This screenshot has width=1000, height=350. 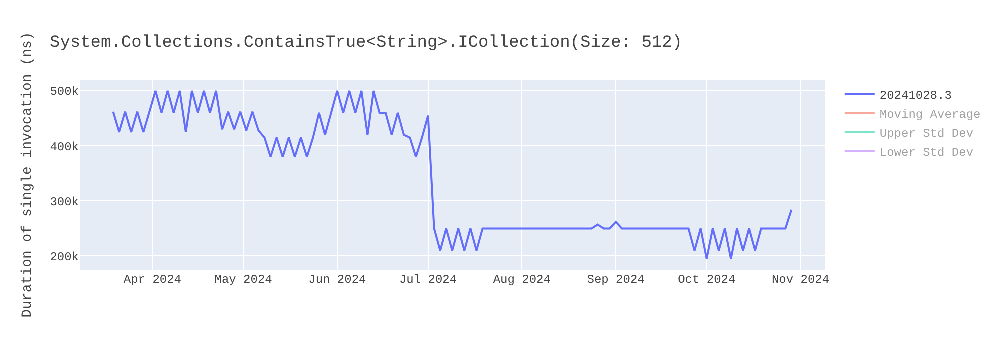 What do you see at coordinates (64, 202) in the screenshot?
I see `y-tick-label: 300k` at bounding box center [64, 202].